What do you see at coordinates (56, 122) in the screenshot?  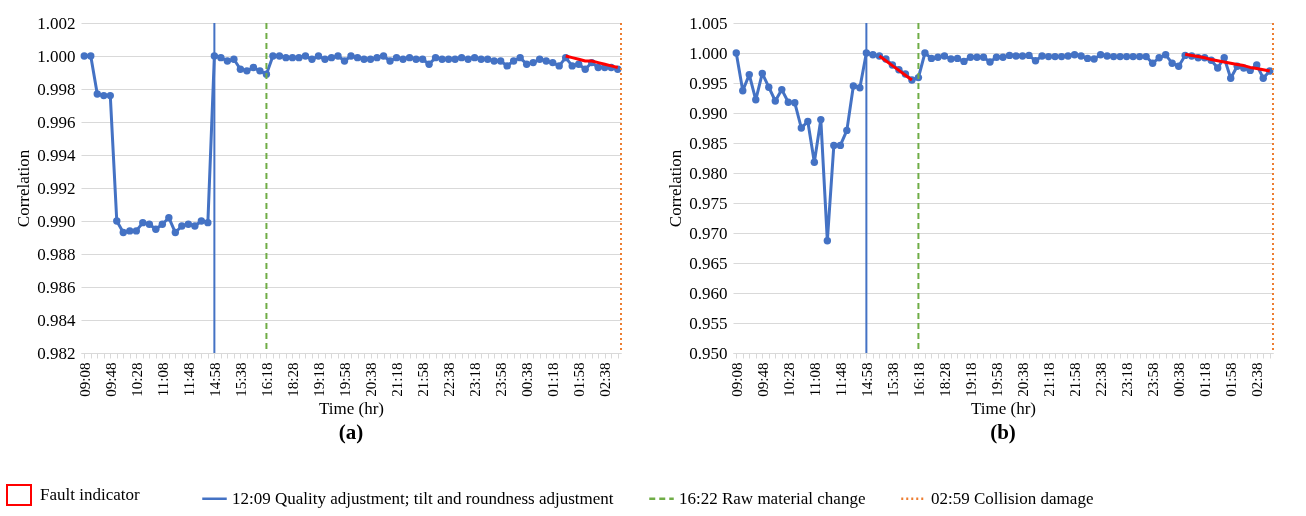 I see `y-tick-label: 0.996` at bounding box center [56, 122].